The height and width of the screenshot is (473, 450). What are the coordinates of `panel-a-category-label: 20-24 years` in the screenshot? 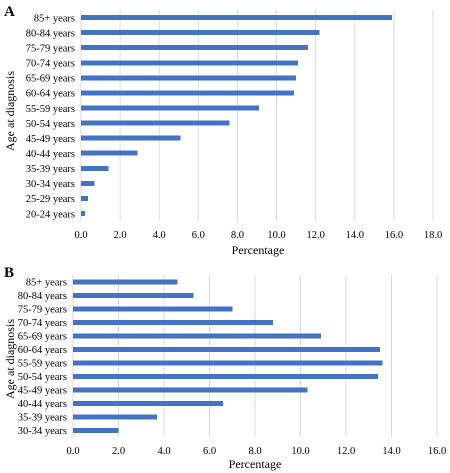 It's located at (50, 214).